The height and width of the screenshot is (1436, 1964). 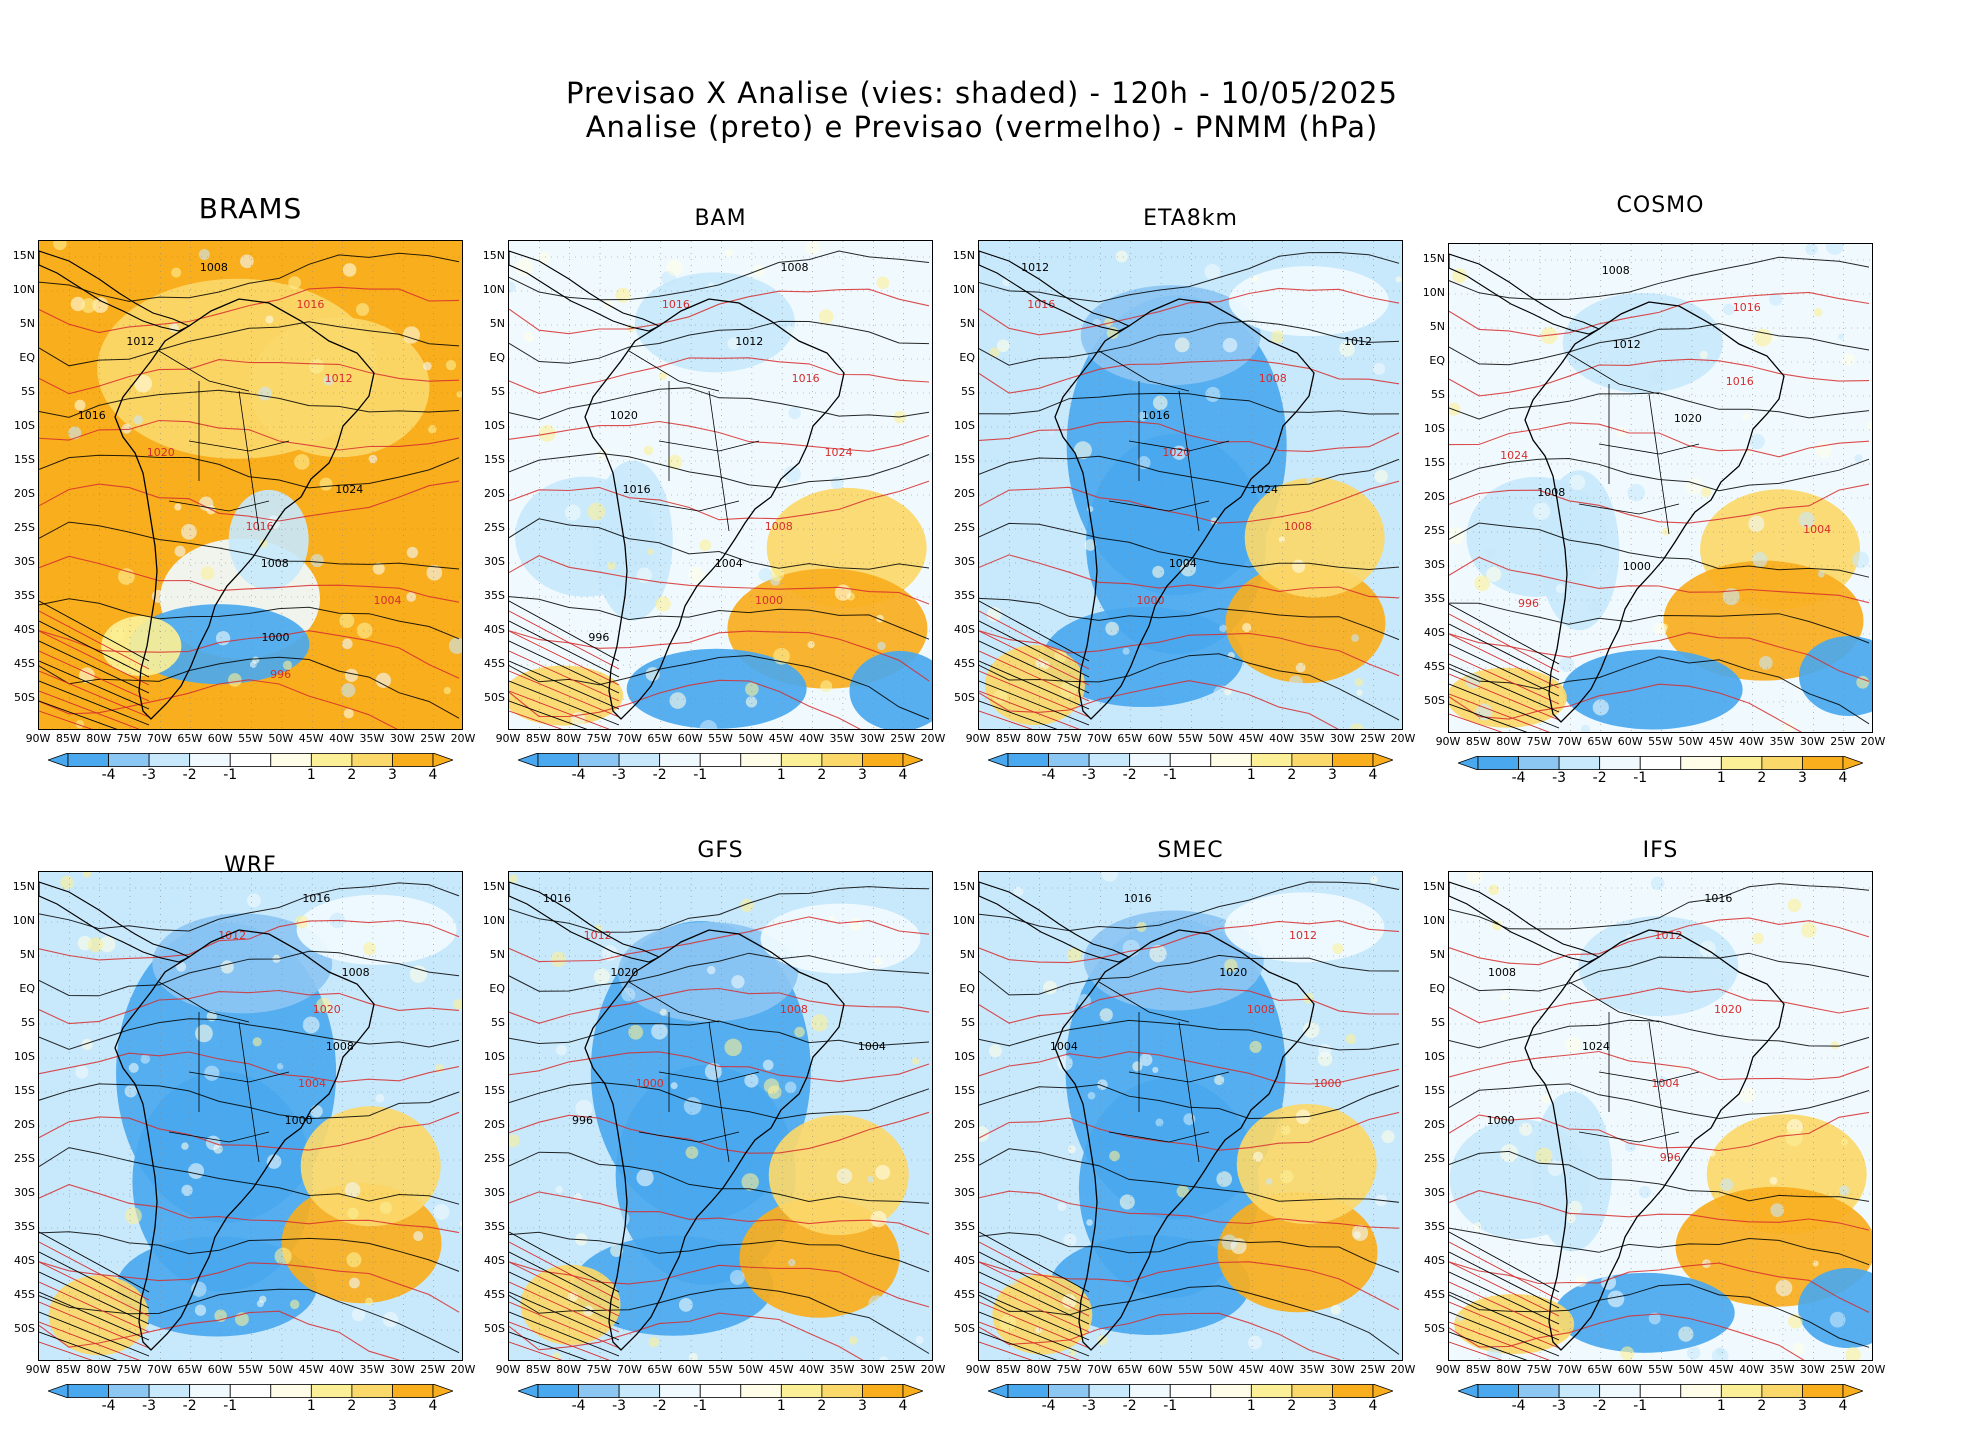 I want to click on lon-tick-label: 65W, so click(x=1130, y=738).